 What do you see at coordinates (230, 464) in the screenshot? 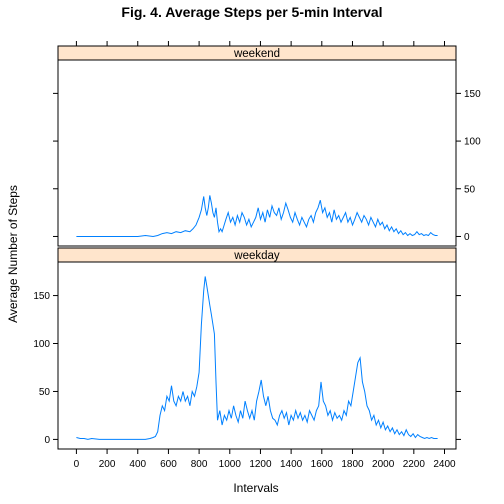
I see `x-tick-label: 1000` at bounding box center [230, 464].